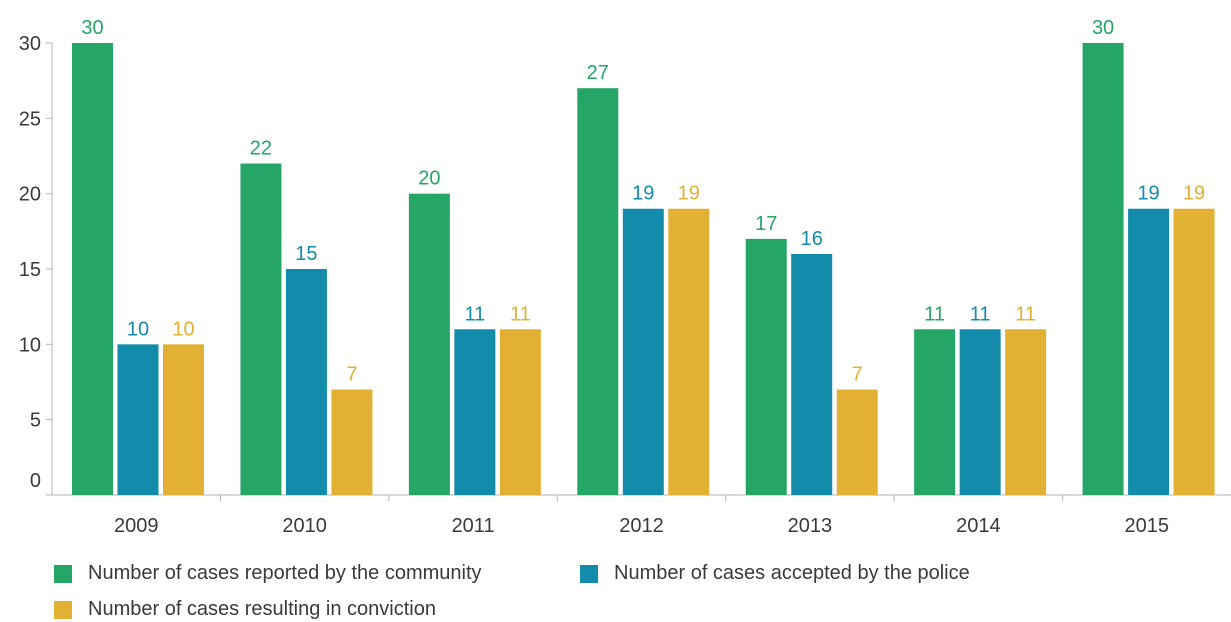 This screenshot has height=622, width=1231. I want to click on x-tick-label: 2012, so click(641, 526).